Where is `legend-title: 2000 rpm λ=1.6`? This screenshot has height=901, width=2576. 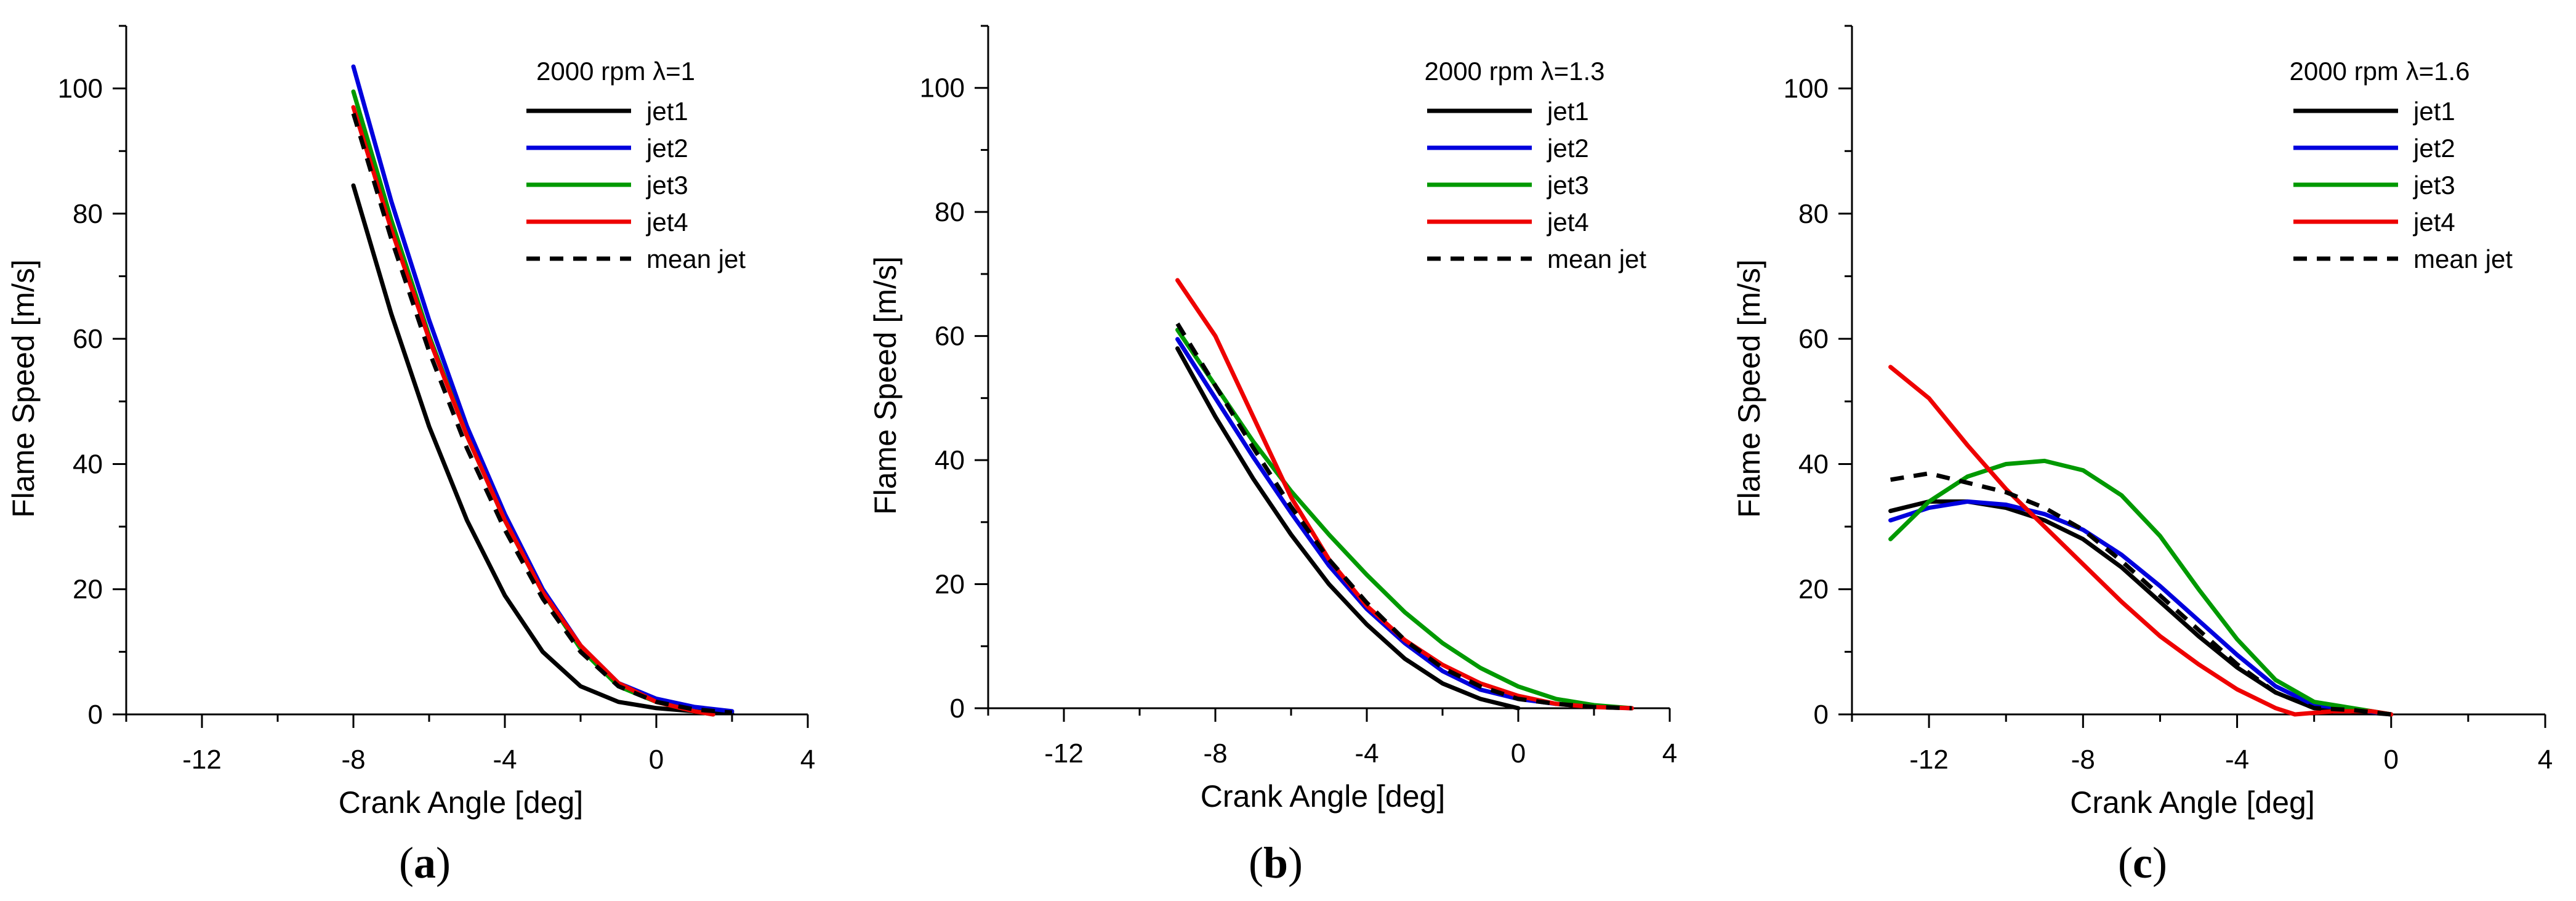 legend-title: 2000 rpm λ=1.6 is located at coordinates (2379, 72).